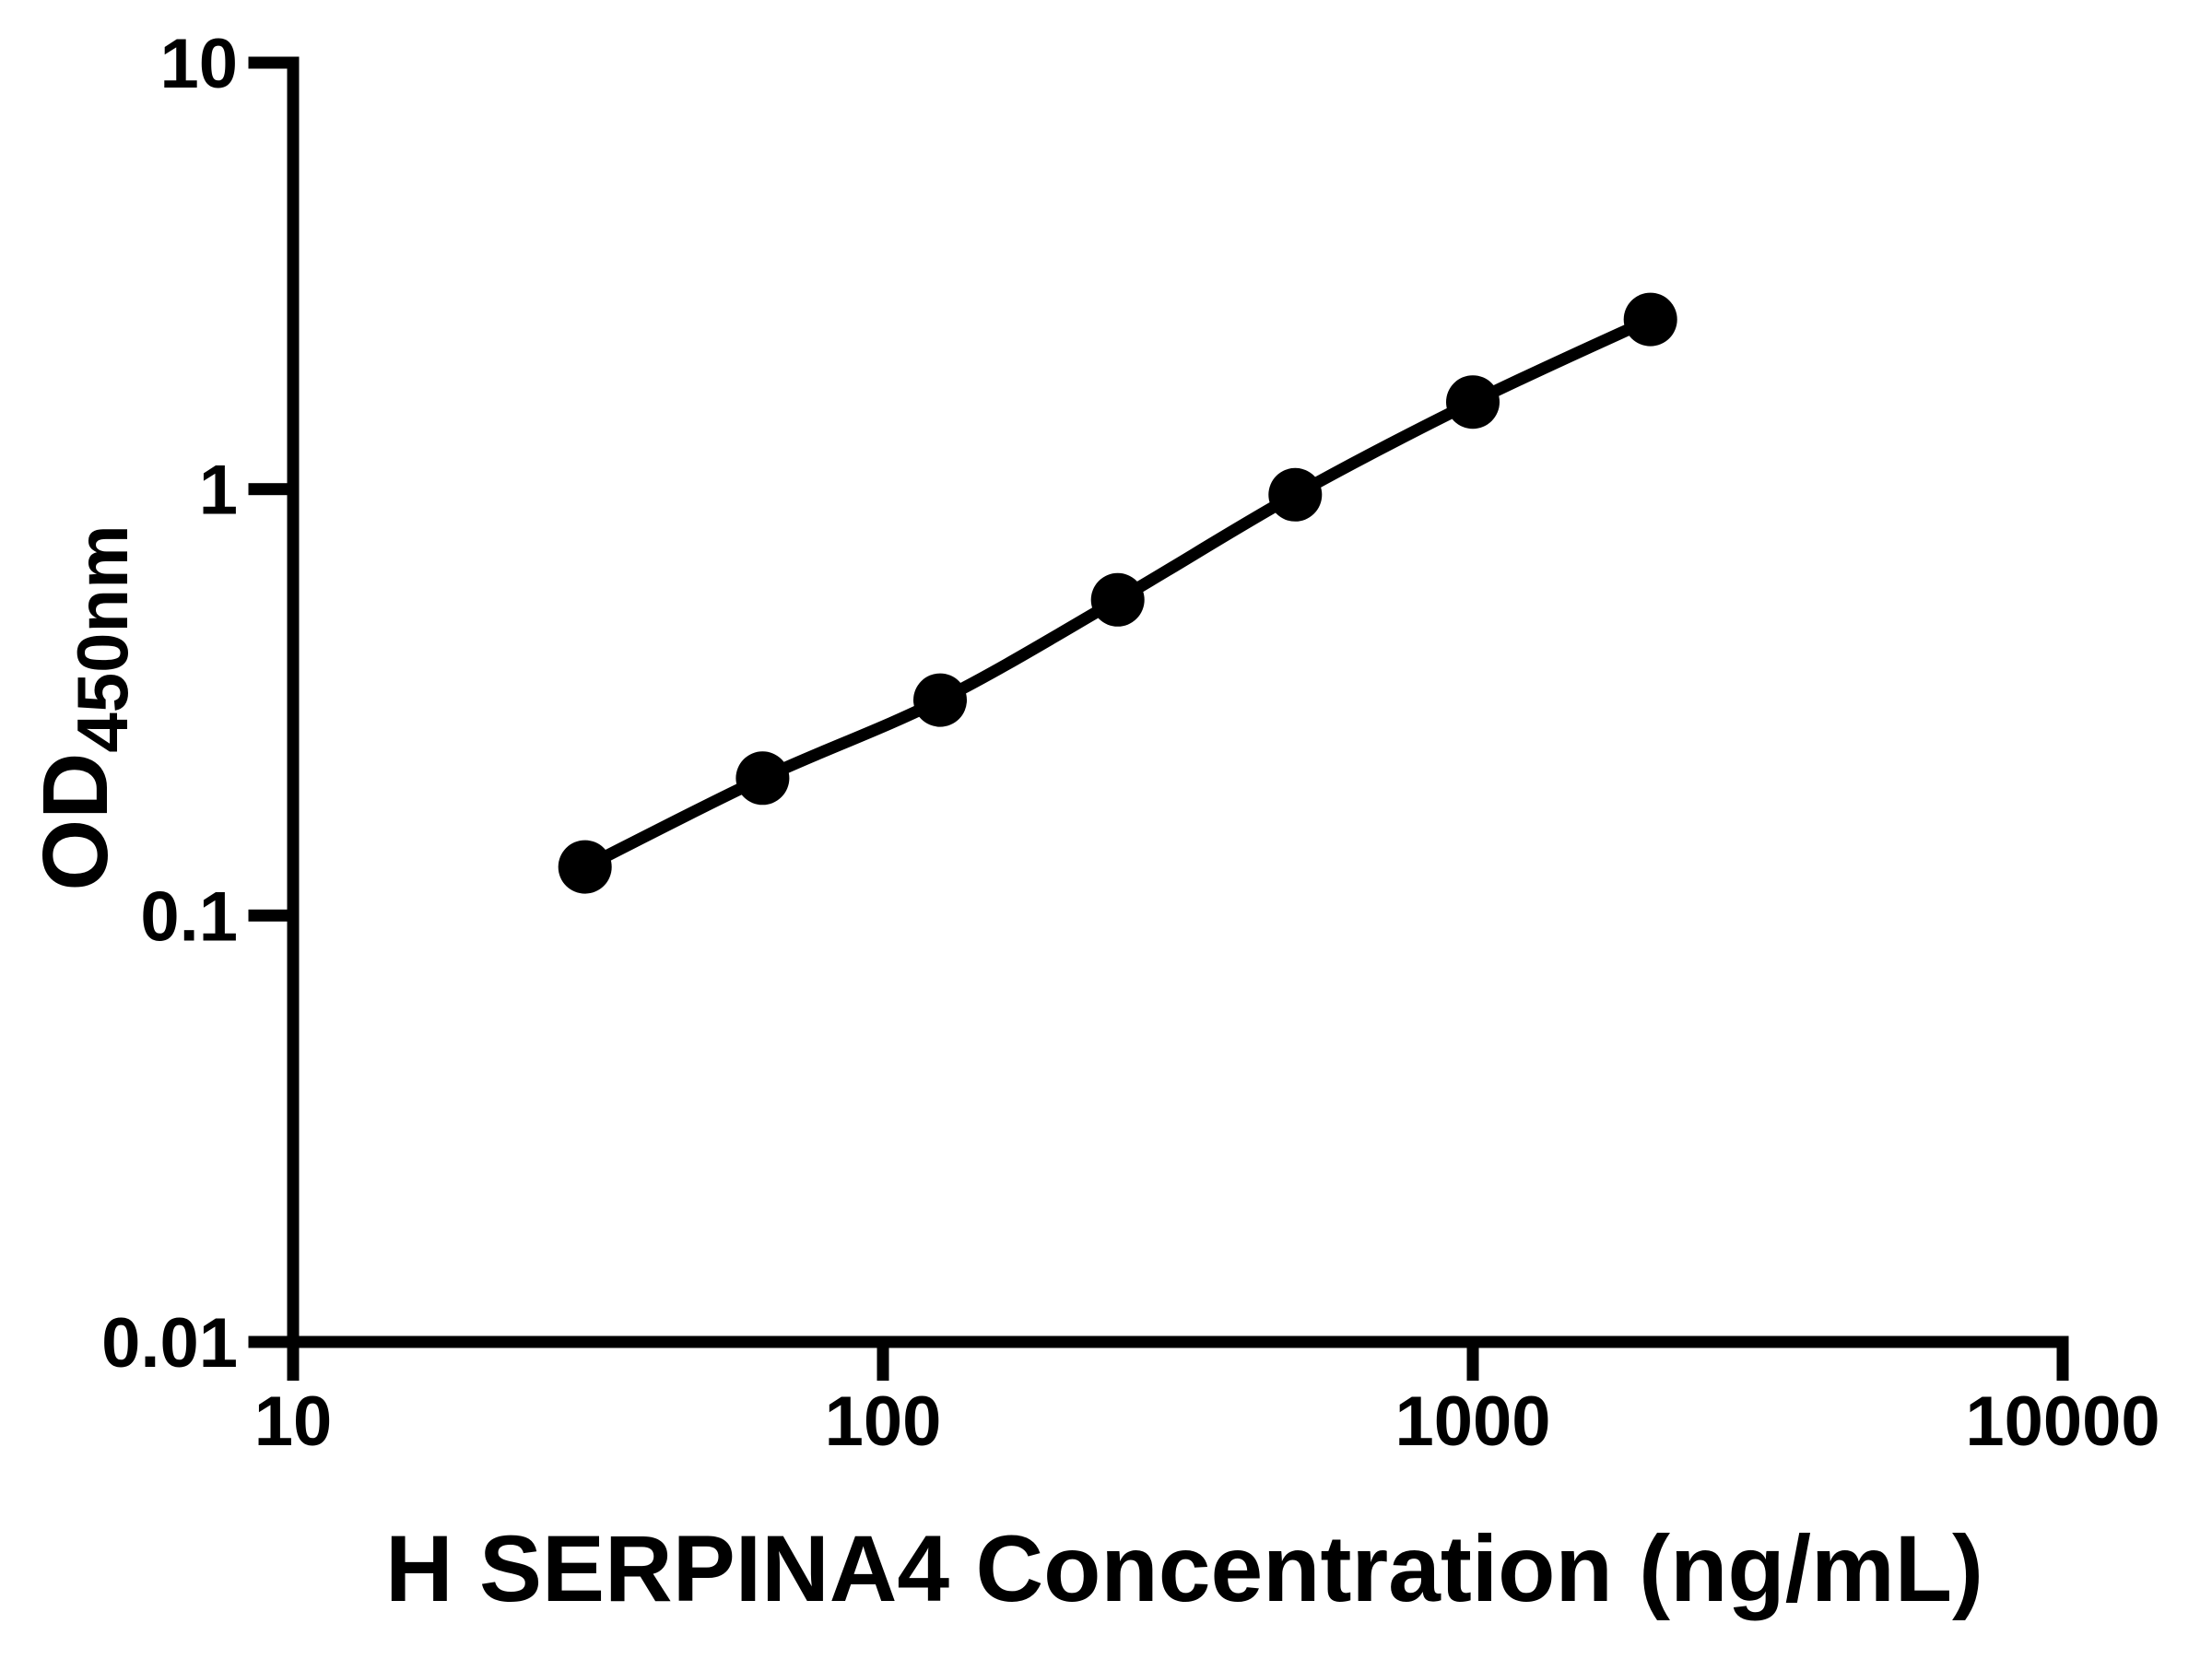  I want to click on y-tick-label: 1, so click(218, 491).